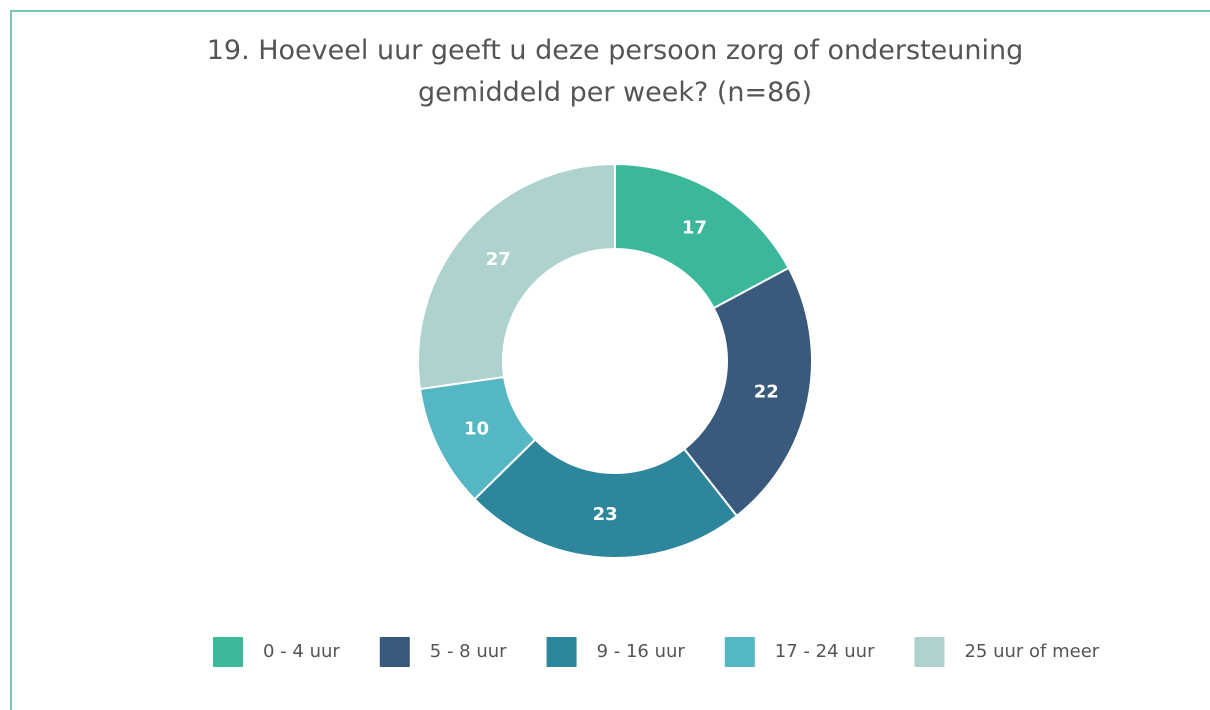 The height and width of the screenshot is (710, 1210). I want to click on data-label: 27, so click(498, 259).